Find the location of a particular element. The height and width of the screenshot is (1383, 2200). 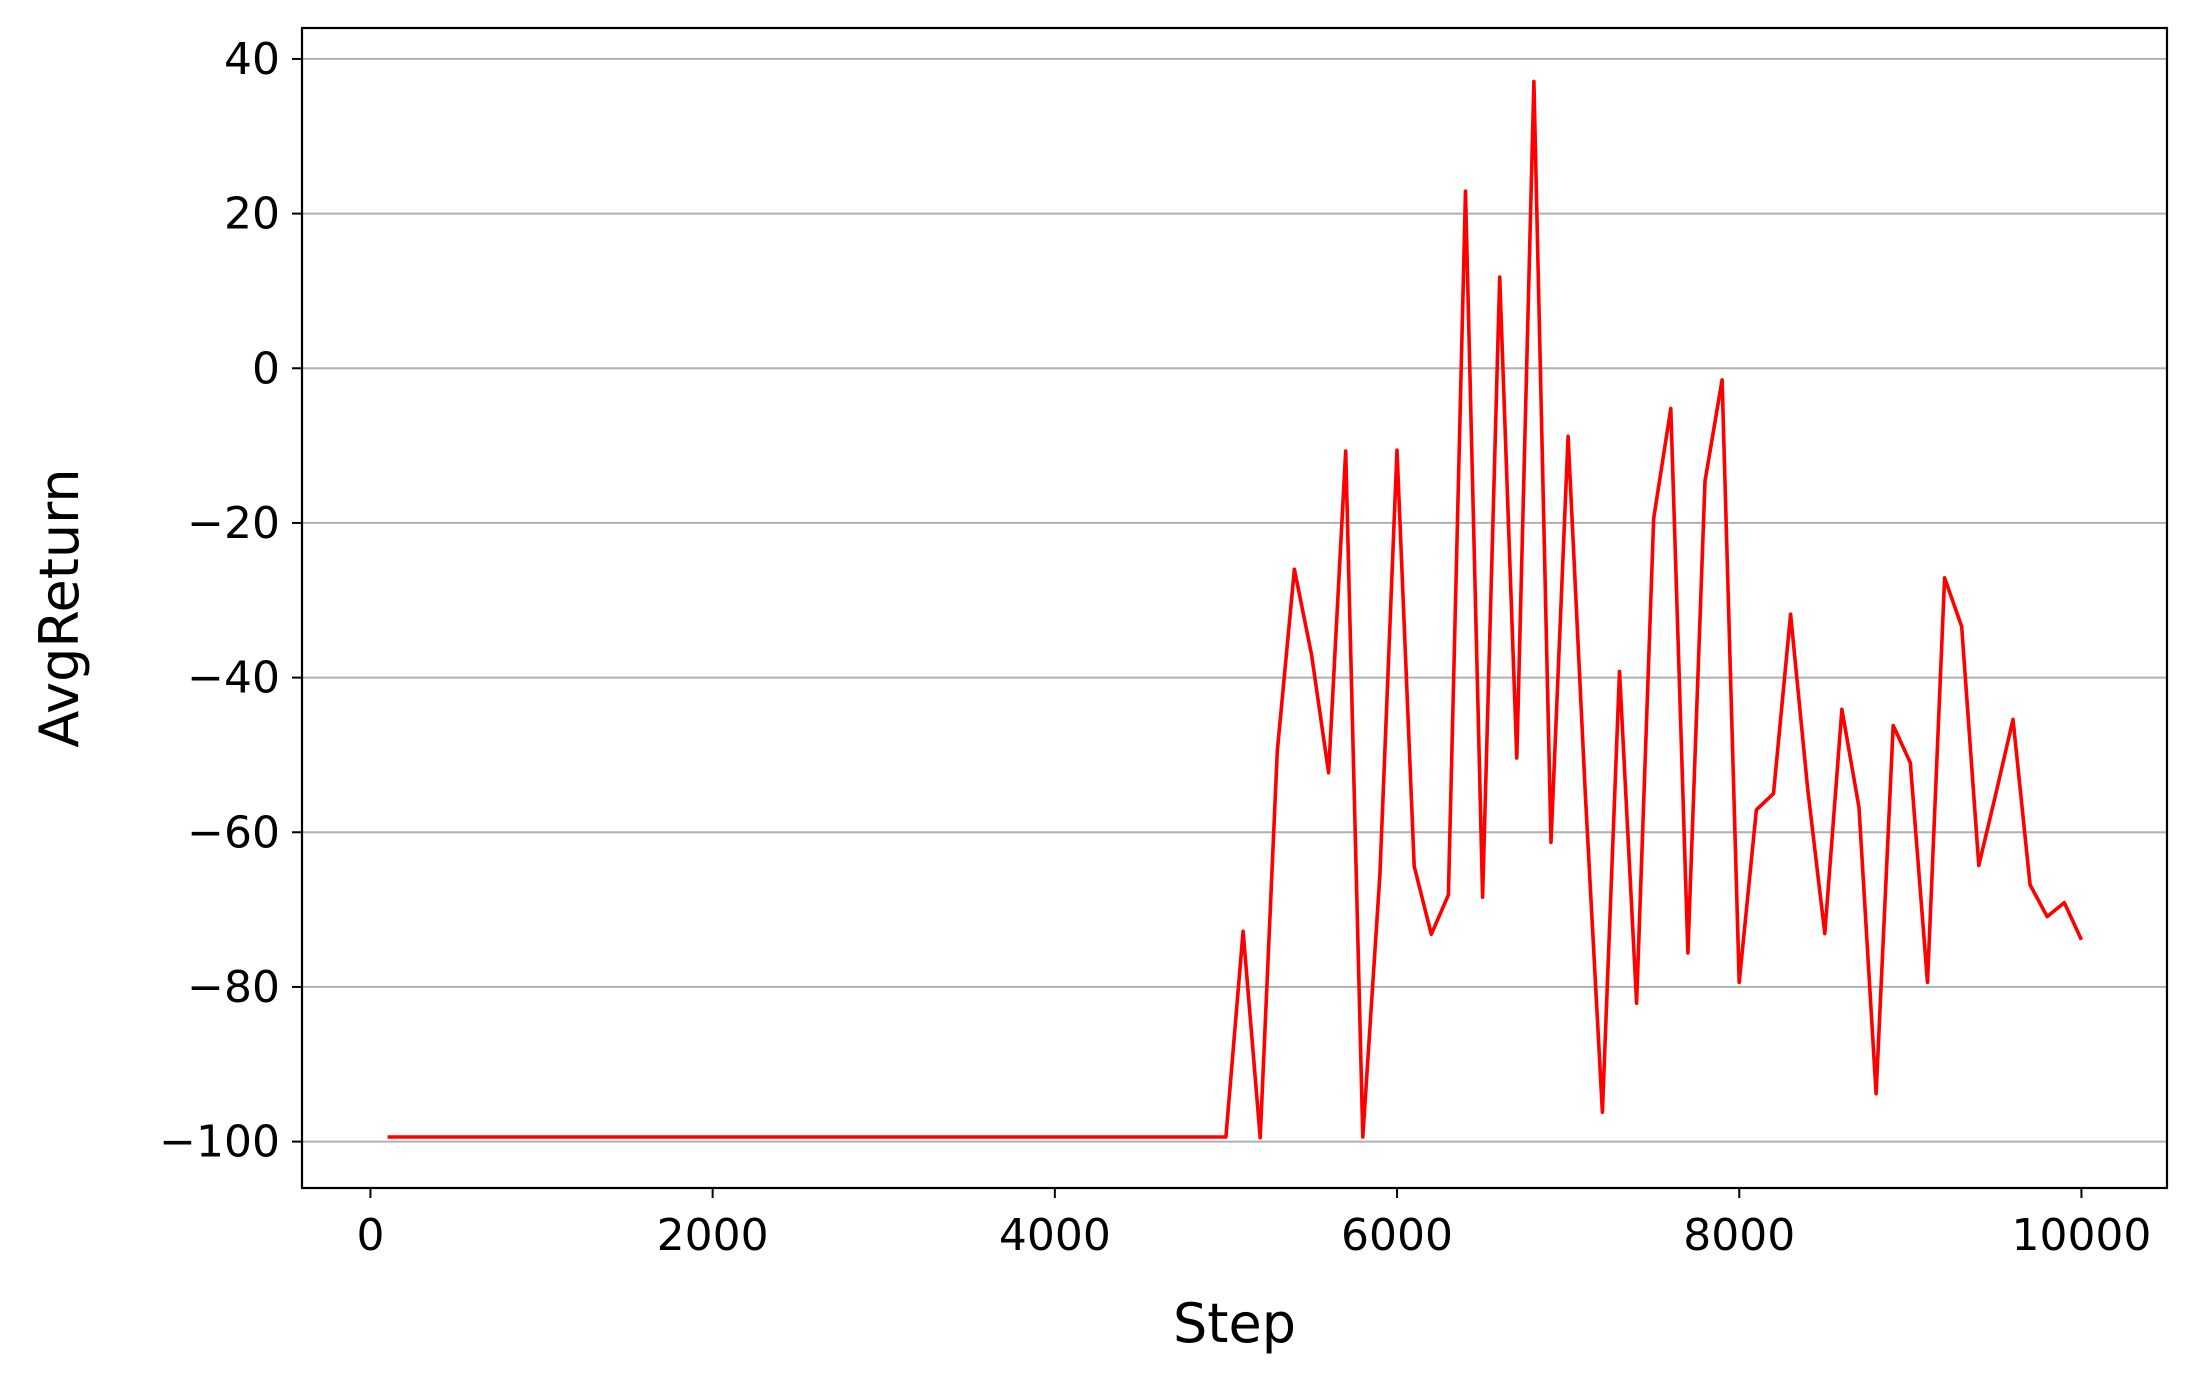

x-tick-label: 8000 is located at coordinates (1739, 1235).